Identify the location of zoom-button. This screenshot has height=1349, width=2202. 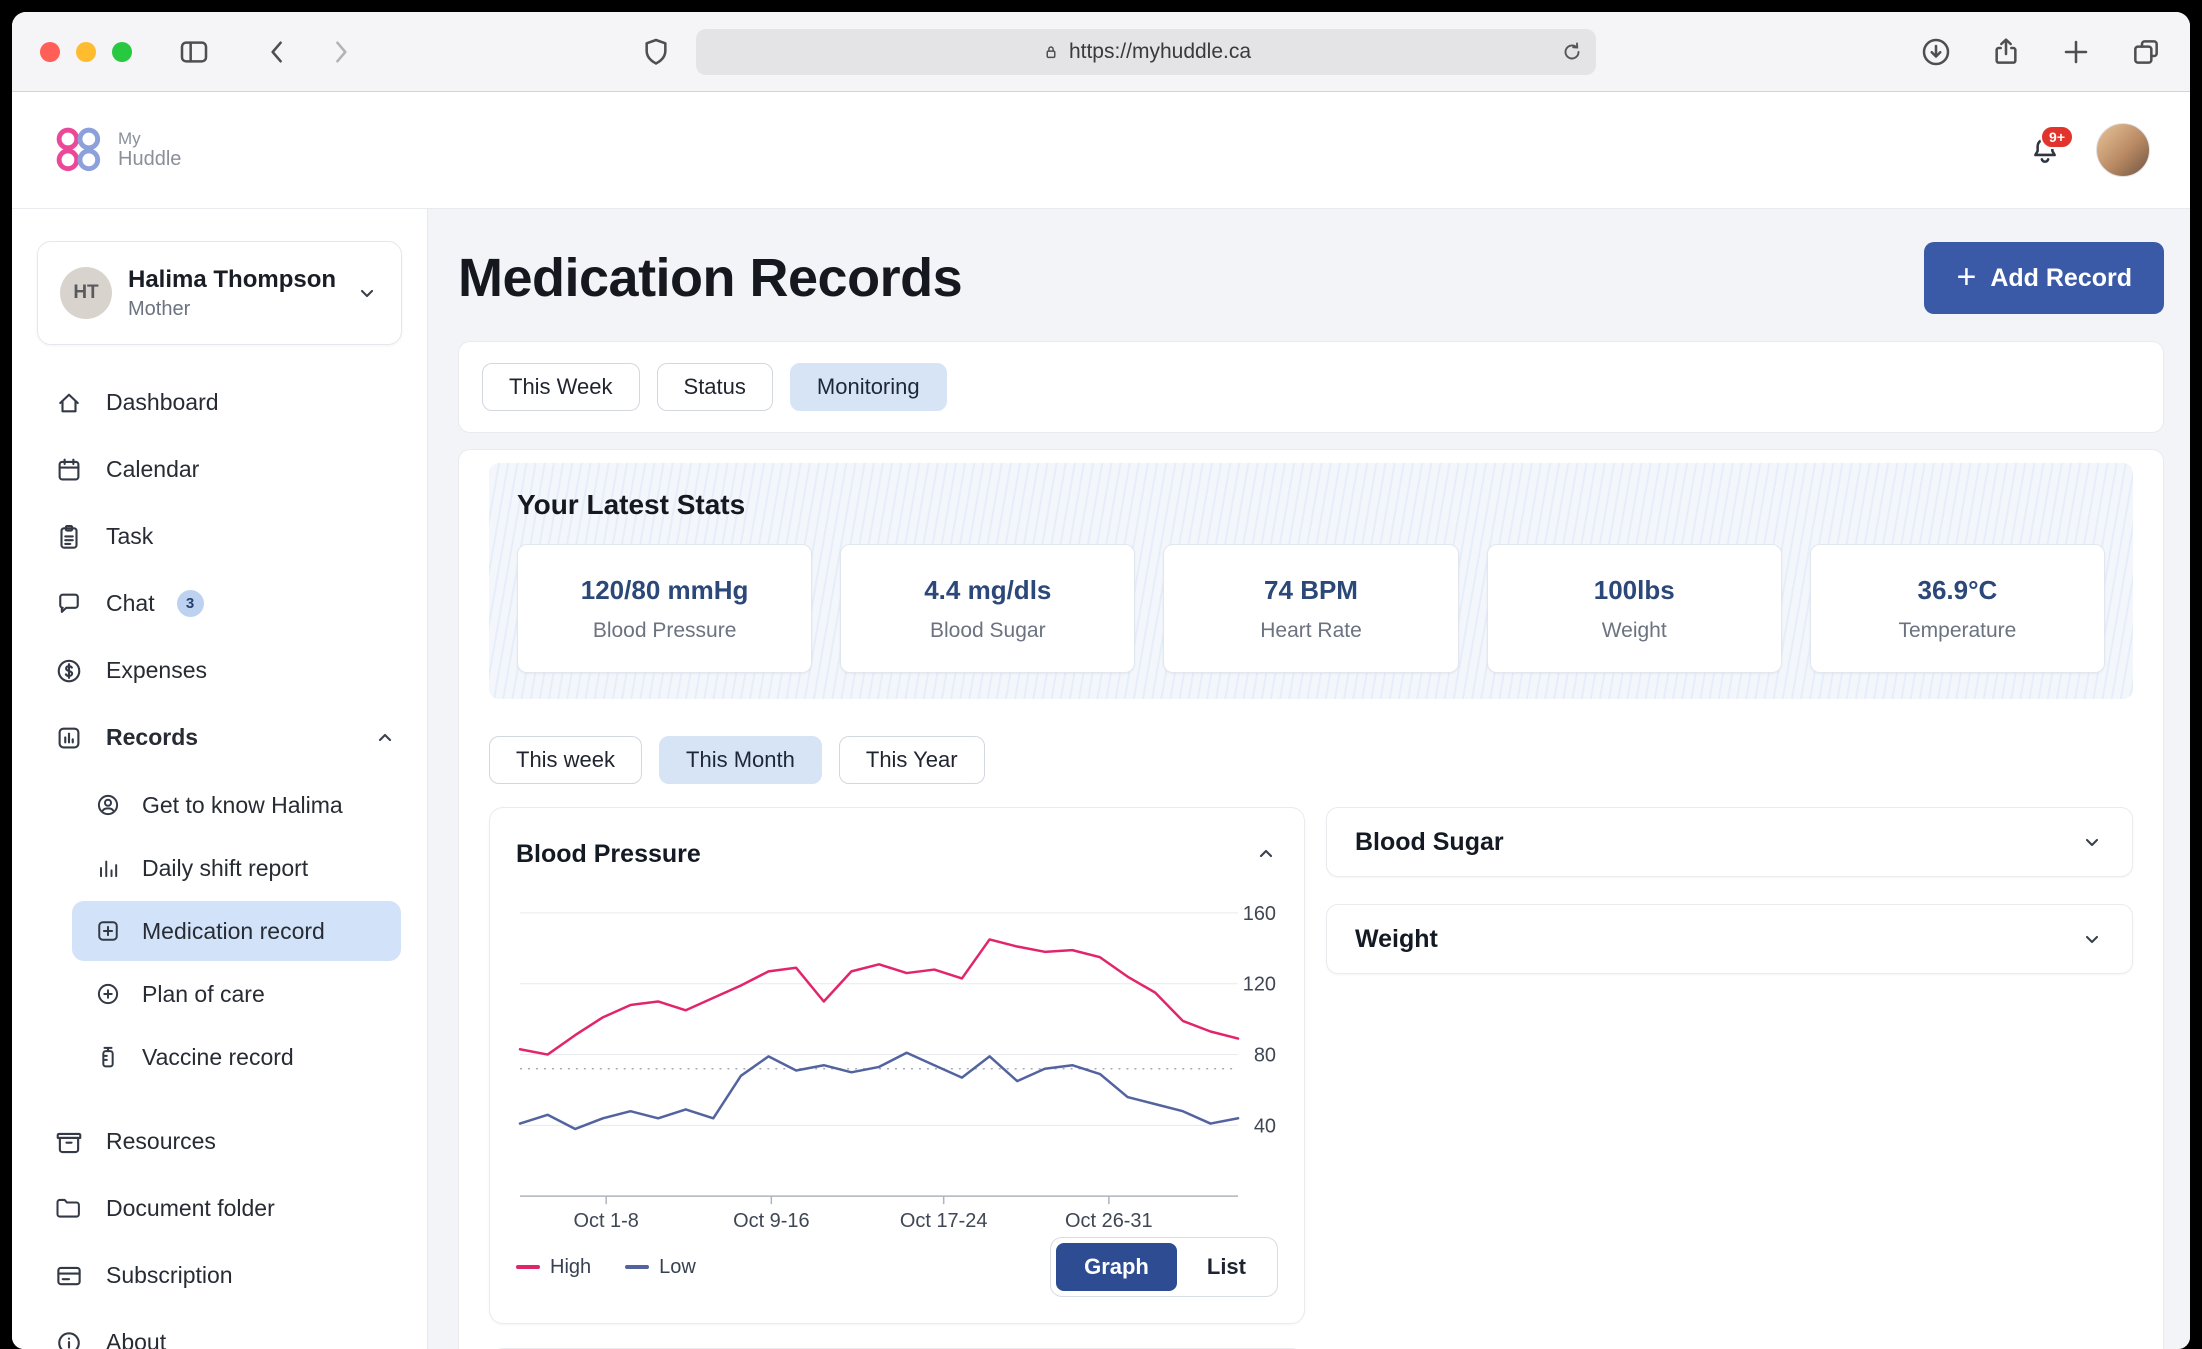
(122, 51).